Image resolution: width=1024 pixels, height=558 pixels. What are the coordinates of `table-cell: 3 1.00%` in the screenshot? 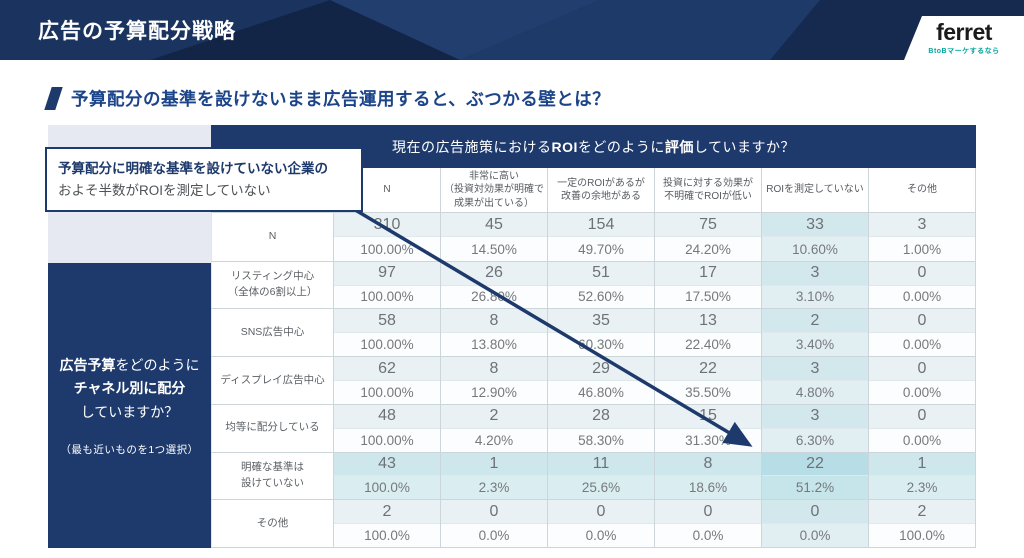 It's located at (921, 237).